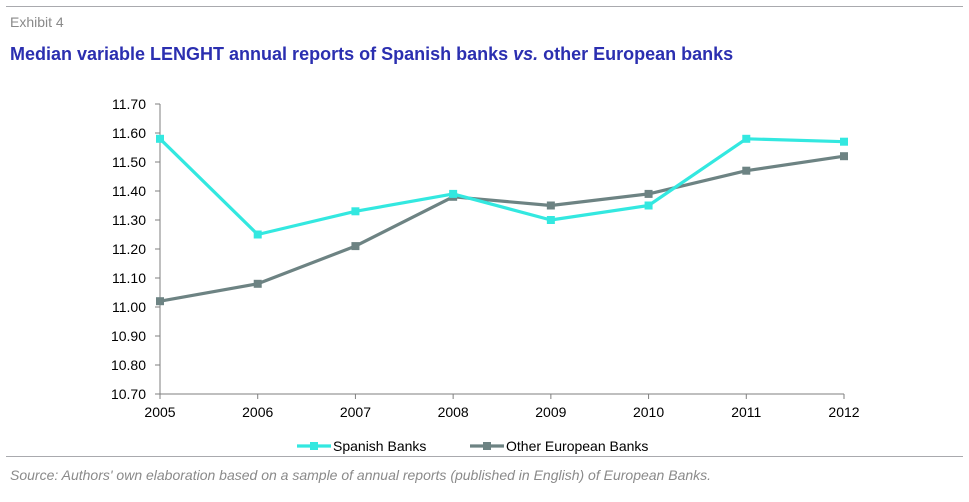  What do you see at coordinates (129, 249) in the screenshot?
I see `y-tick-label: 11.20` at bounding box center [129, 249].